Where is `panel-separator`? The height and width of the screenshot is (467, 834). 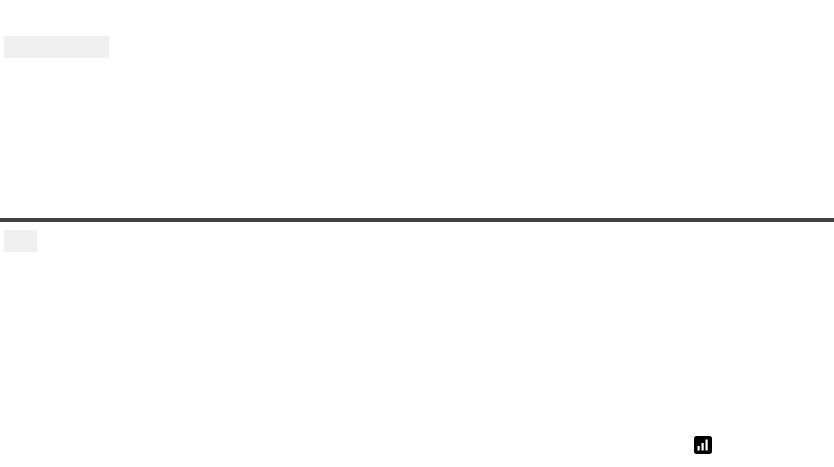 panel-separator is located at coordinates (417, 220).